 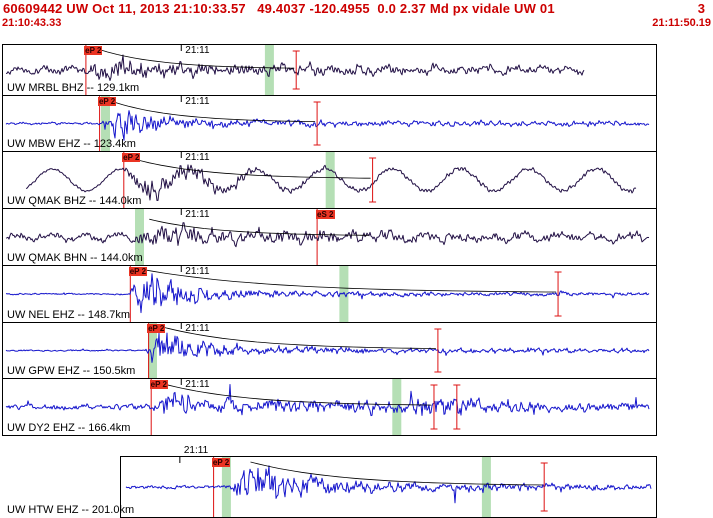 What do you see at coordinates (73, 88) in the screenshot?
I see `station-label: UW MRBL BHZ -- 129.1km` at bounding box center [73, 88].